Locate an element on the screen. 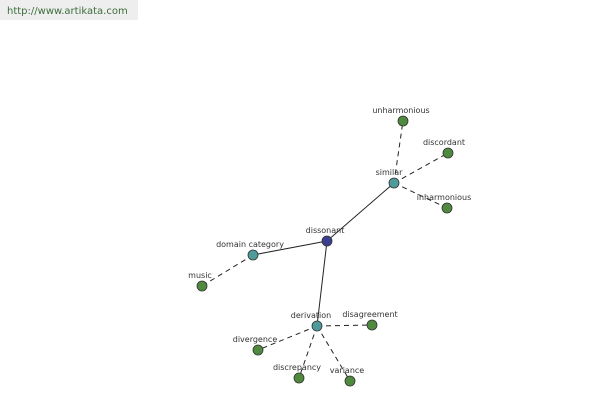 This screenshot has width=600, height=400. node-label: discordant is located at coordinates (444, 142).